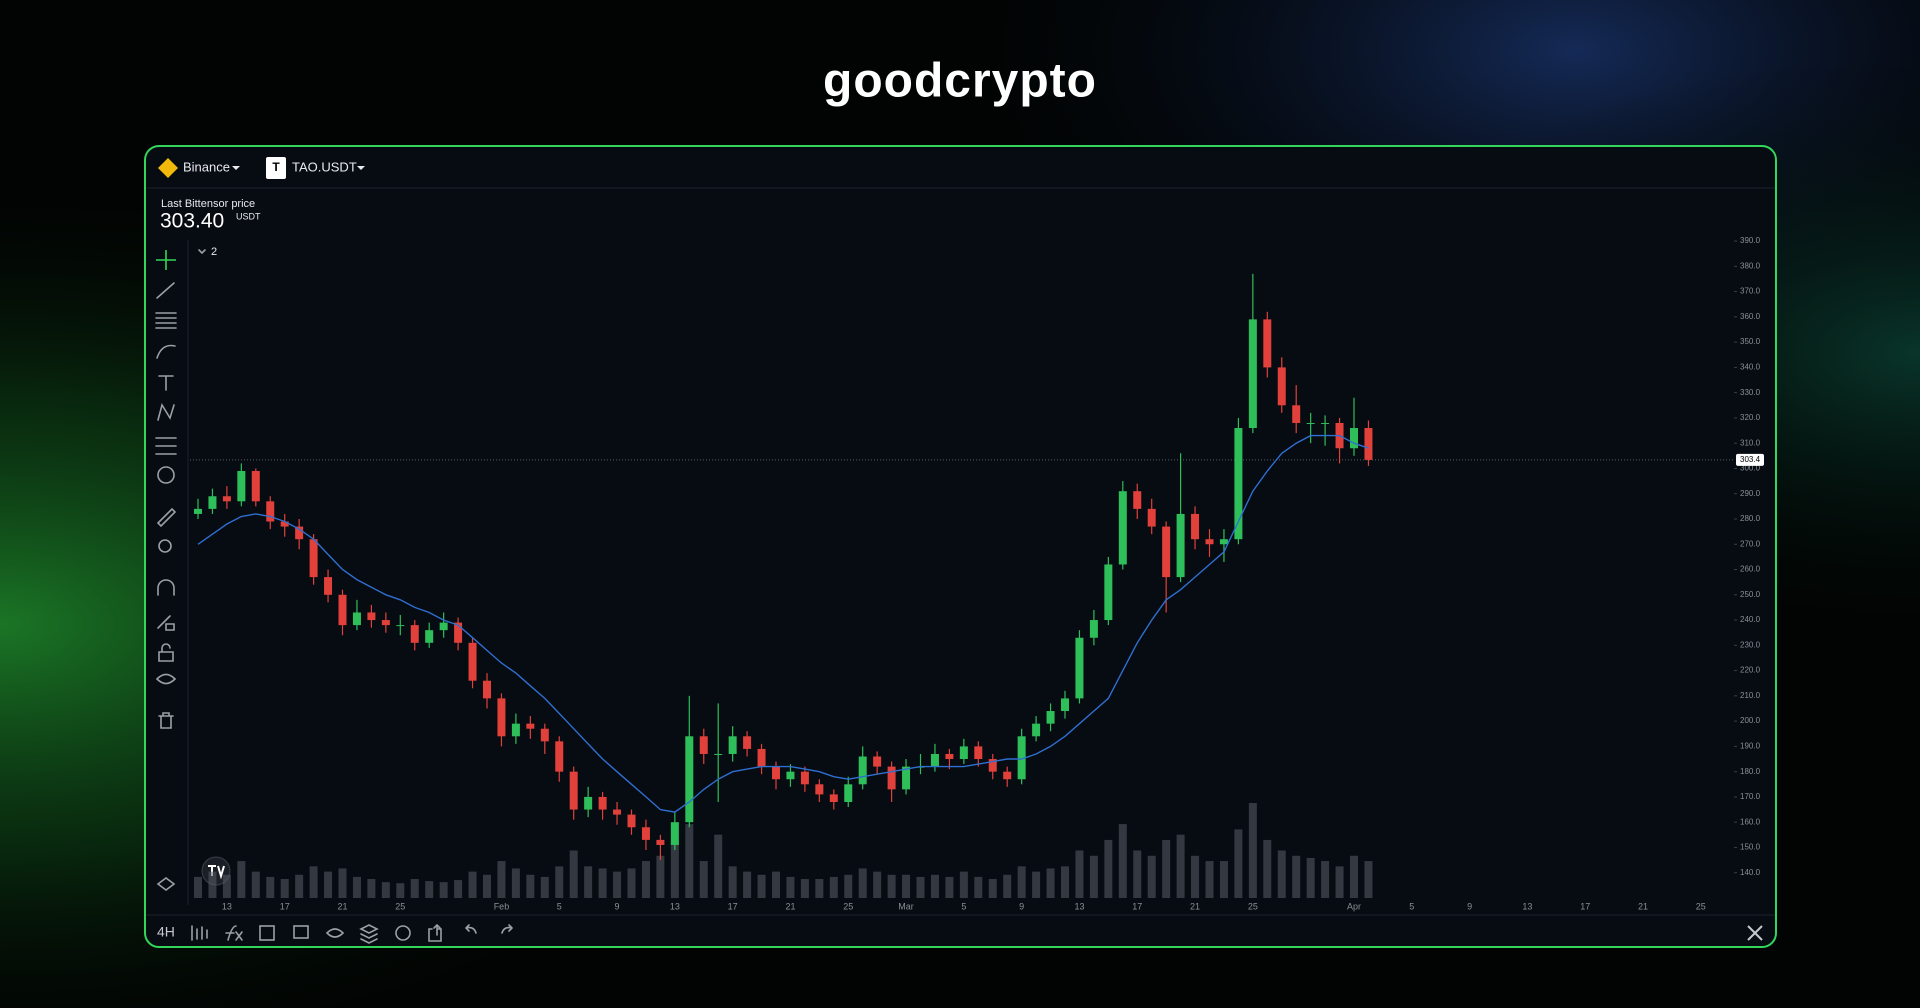 The image size is (1920, 1008). Describe the element at coordinates (285, 906) in the screenshot. I see `x-tick-label: 17` at that location.